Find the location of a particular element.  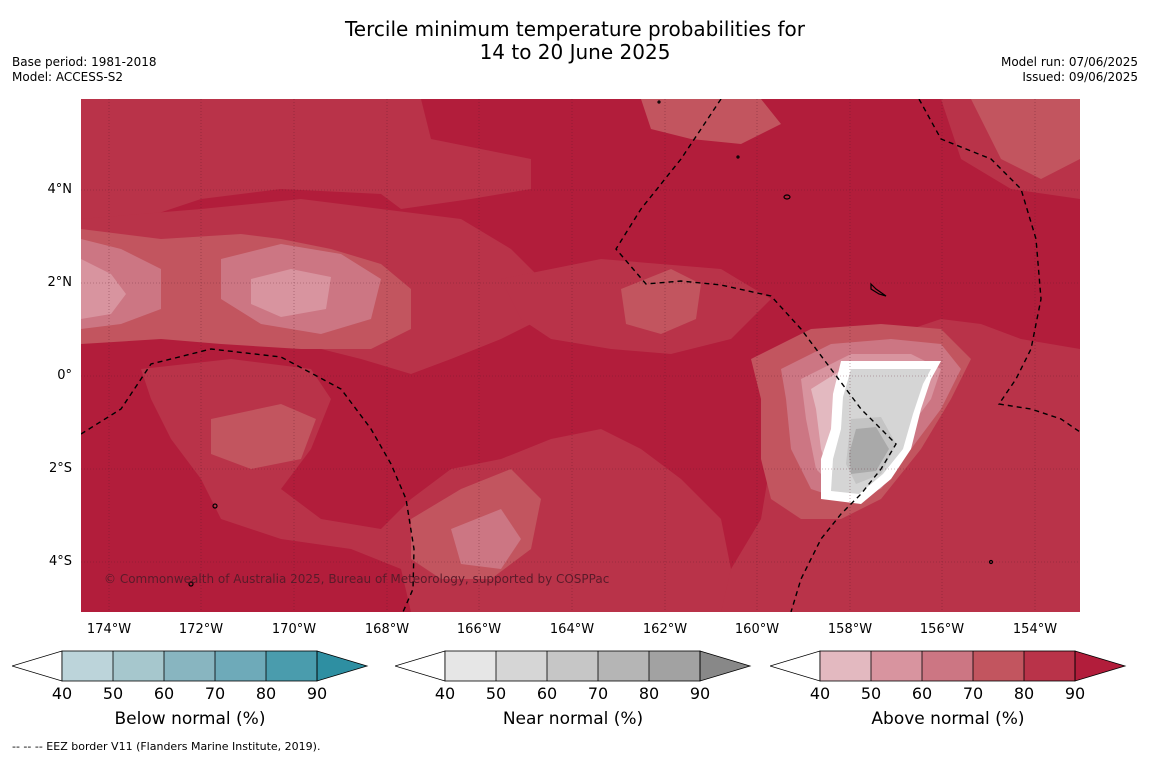

above-50-region-center-west is located at coordinates (291, 293).